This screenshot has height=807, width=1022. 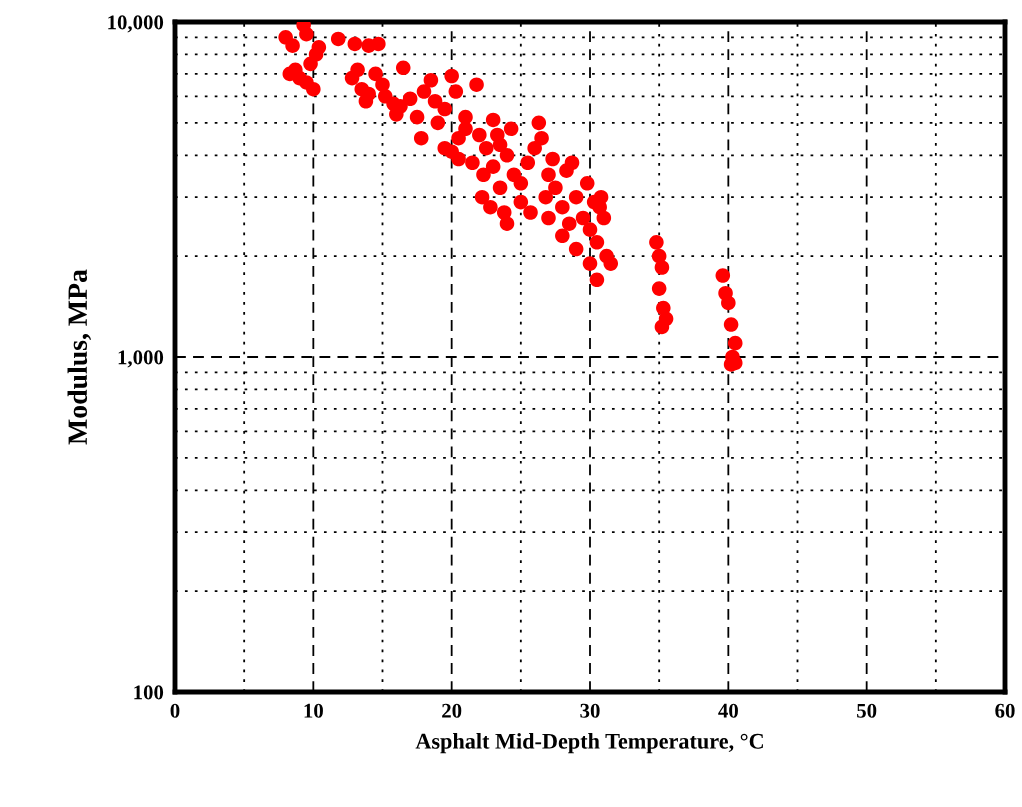 What do you see at coordinates (590, 710) in the screenshot?
I see `x-tick-label: 30` at bounding box center [590, 710].